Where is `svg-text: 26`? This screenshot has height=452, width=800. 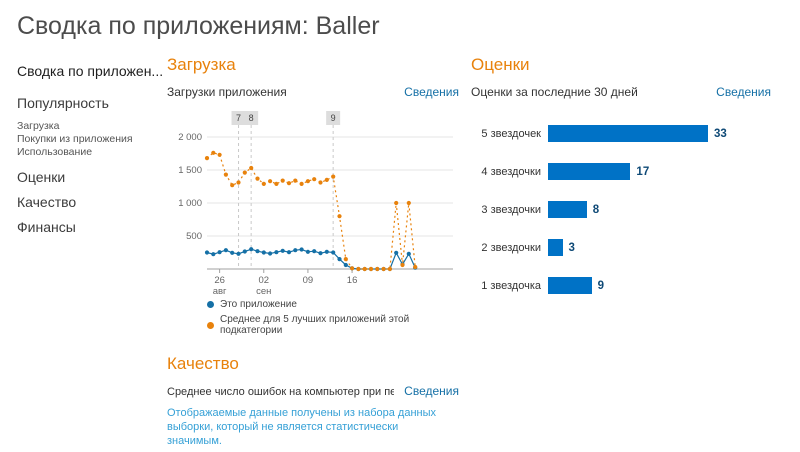 svg-text: 26 is located at coordinates (219, 280).